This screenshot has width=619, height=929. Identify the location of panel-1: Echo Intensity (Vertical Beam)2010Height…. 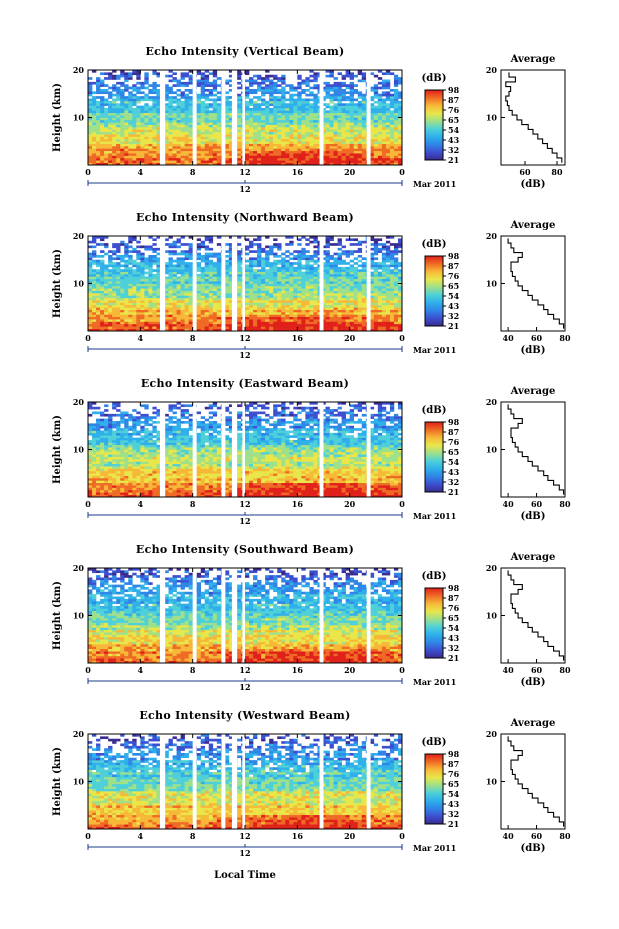
(308, 119).